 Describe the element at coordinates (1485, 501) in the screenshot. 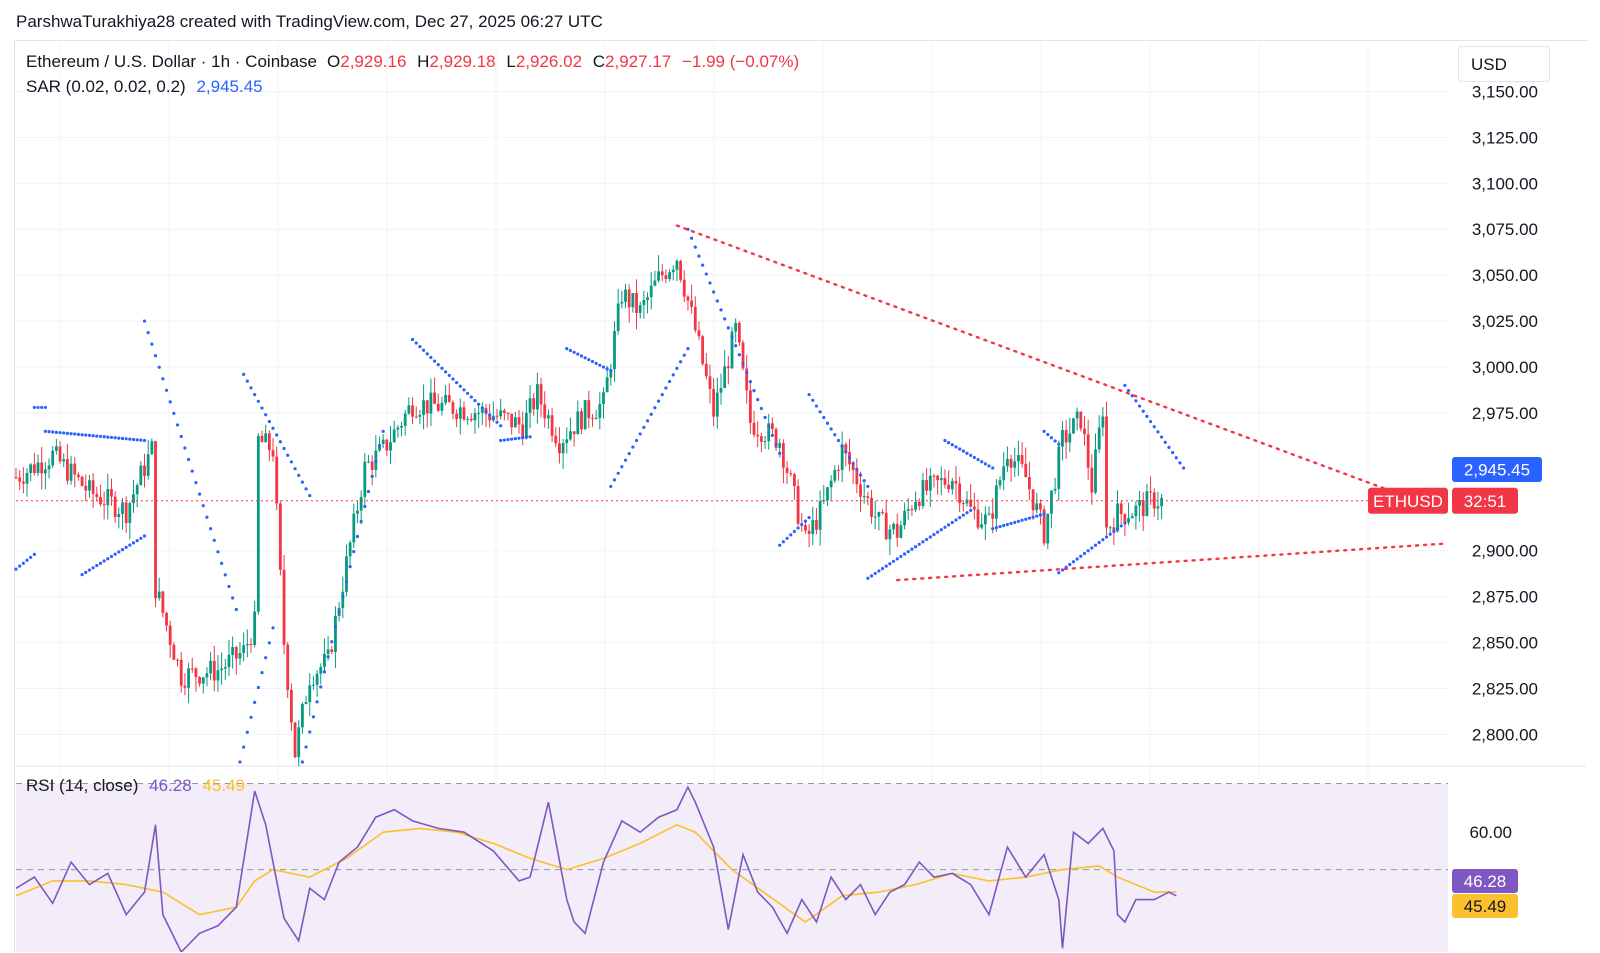

I see `countdown-tag-text: 32:51` at that location.